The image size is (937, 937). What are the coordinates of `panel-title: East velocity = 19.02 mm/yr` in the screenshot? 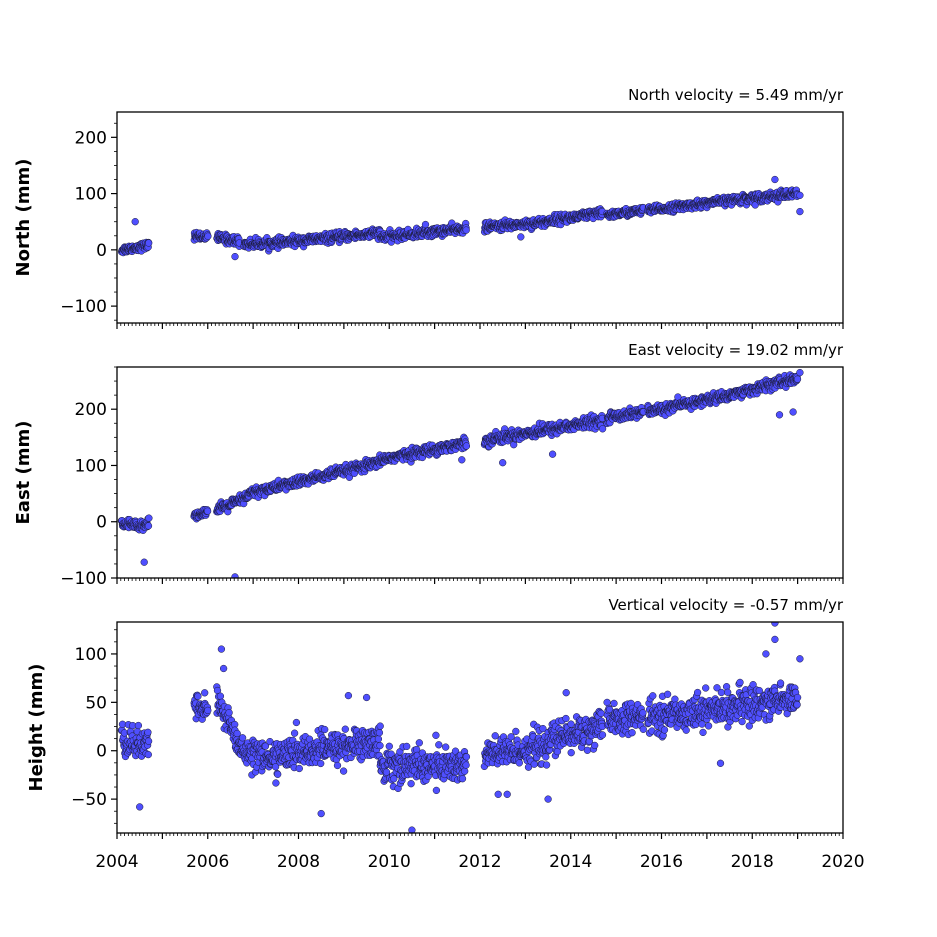 It's located at (736, 350).